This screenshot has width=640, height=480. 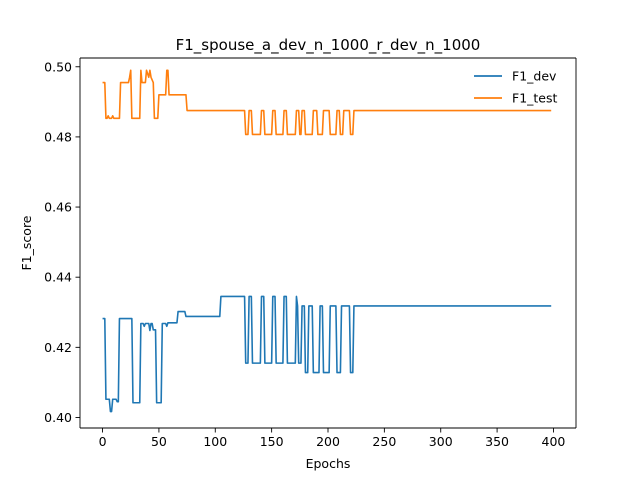 I want to click on y-axis-ticks: 0.40 0.42 0.44 0.46 0.48 0.50, so click(x=62, y=242).